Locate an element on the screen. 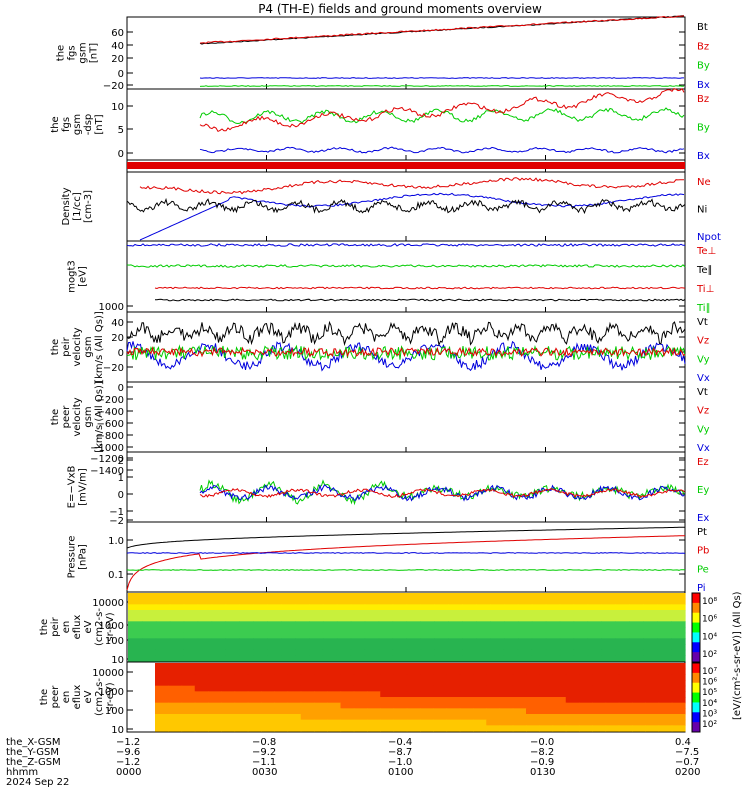  ylabel-line: the is located at coordinates (55, 124).